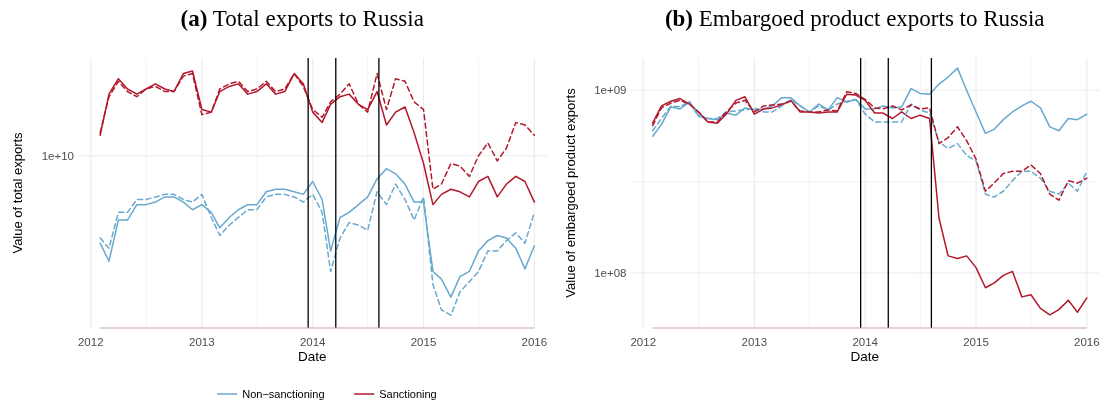 The height and width of the screenshot is (405, 1105). What do you see at coordinates (610, 273) in the screenshot?
I see `y-tick-label: 1e+08` at bounding box center [610, 273].